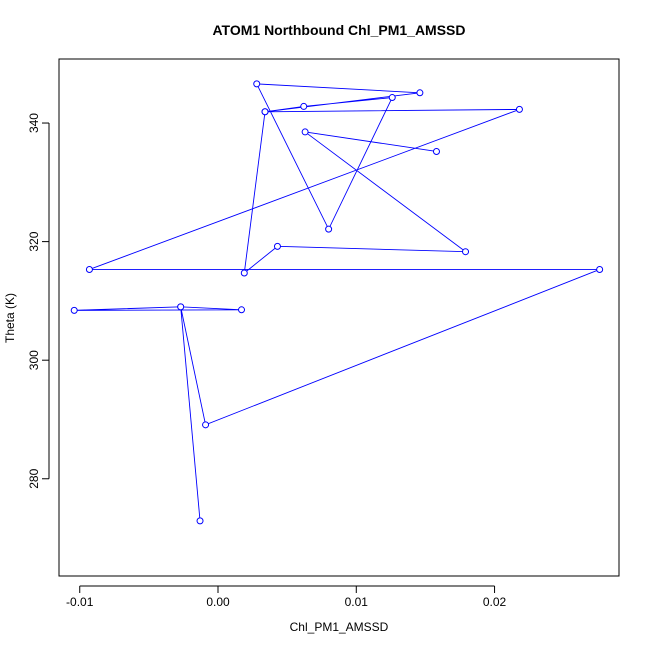  Describe the element at coordinates (34, 123) in the screenshot. I see `y-tick-label: 340` at that location.